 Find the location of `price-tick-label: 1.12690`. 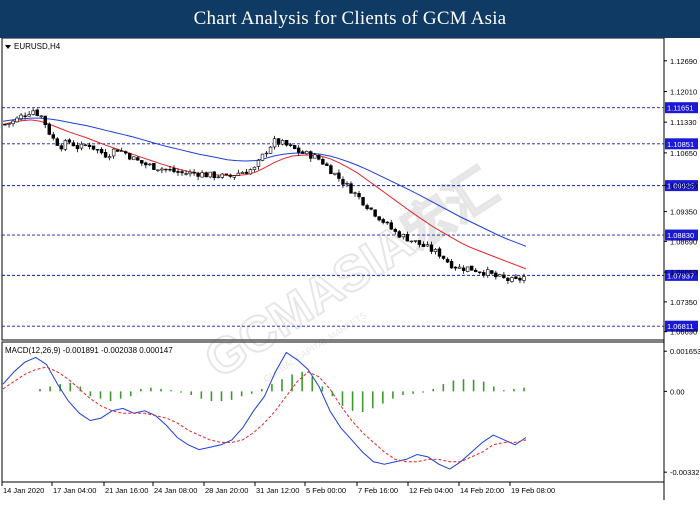

price-tick-label: 1.12690 is located at coordinates (683, 61).